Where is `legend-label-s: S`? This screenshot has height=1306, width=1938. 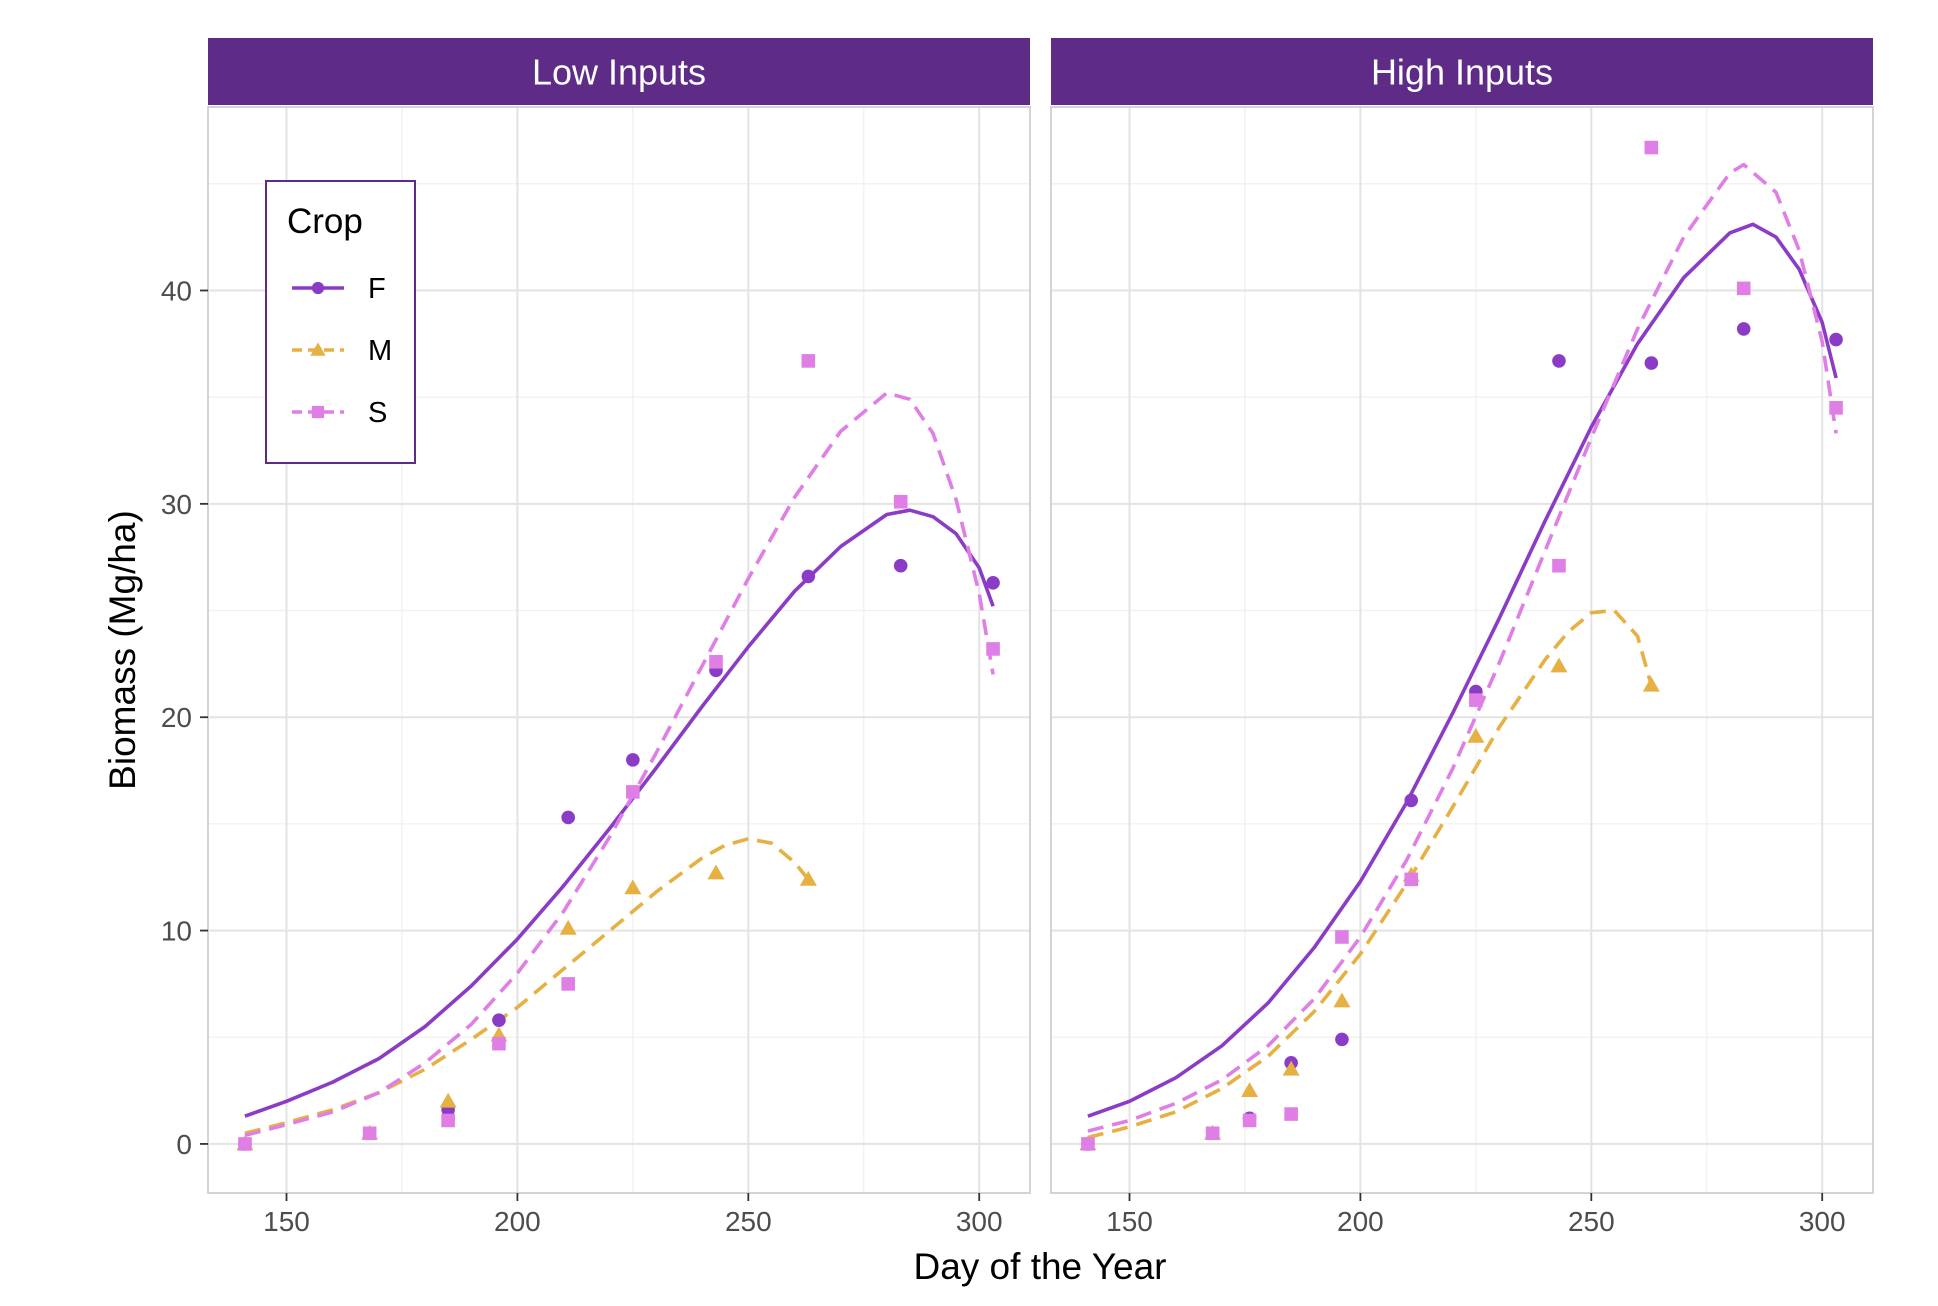 legend-label-s: S is located at coordinates (377, 413).